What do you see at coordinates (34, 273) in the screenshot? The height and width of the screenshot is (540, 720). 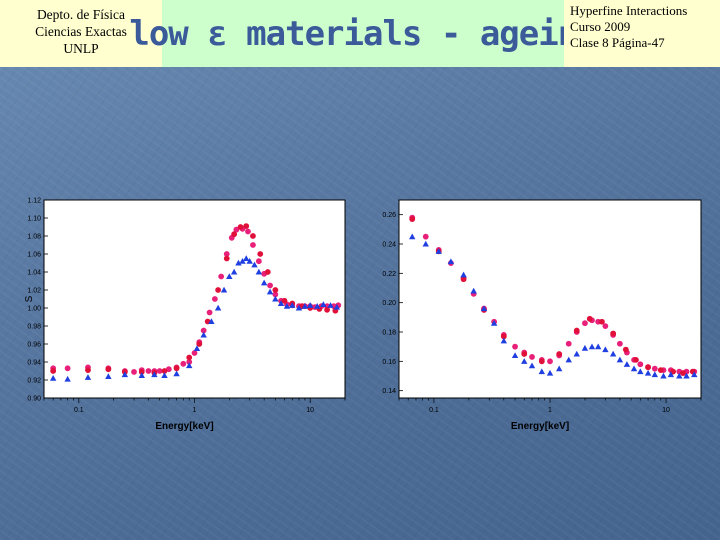 I see `s-chart-ytick-label: 1.04` at bounding box center [34, 273].